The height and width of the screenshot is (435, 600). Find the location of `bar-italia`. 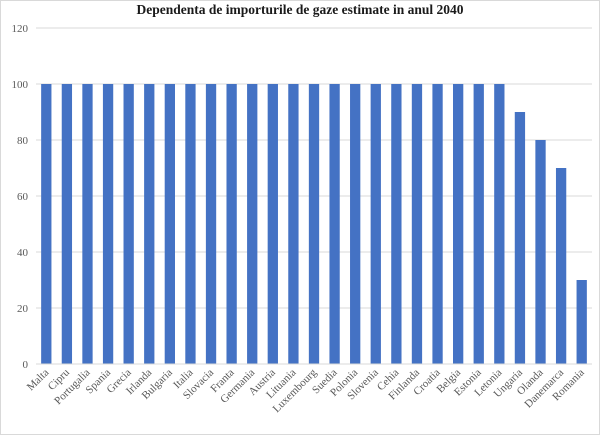

bar-italia is located at coordinates (190, 224).